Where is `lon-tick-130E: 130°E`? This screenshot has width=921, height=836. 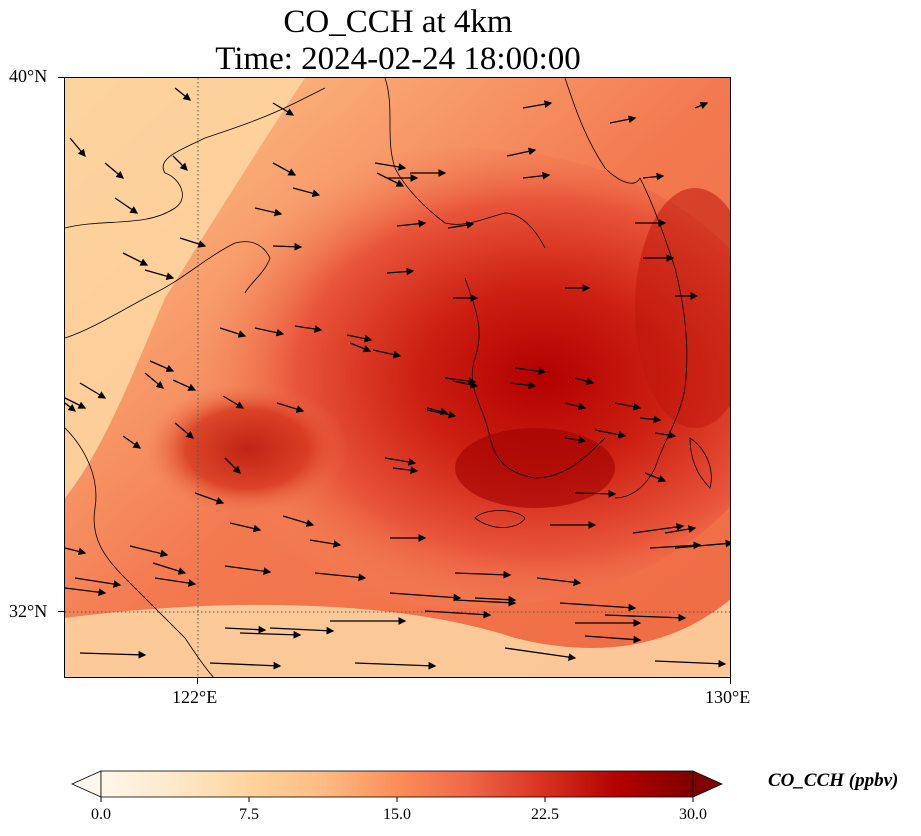 lon-tick-130E: 130°E is located at coordinates (728, 697).